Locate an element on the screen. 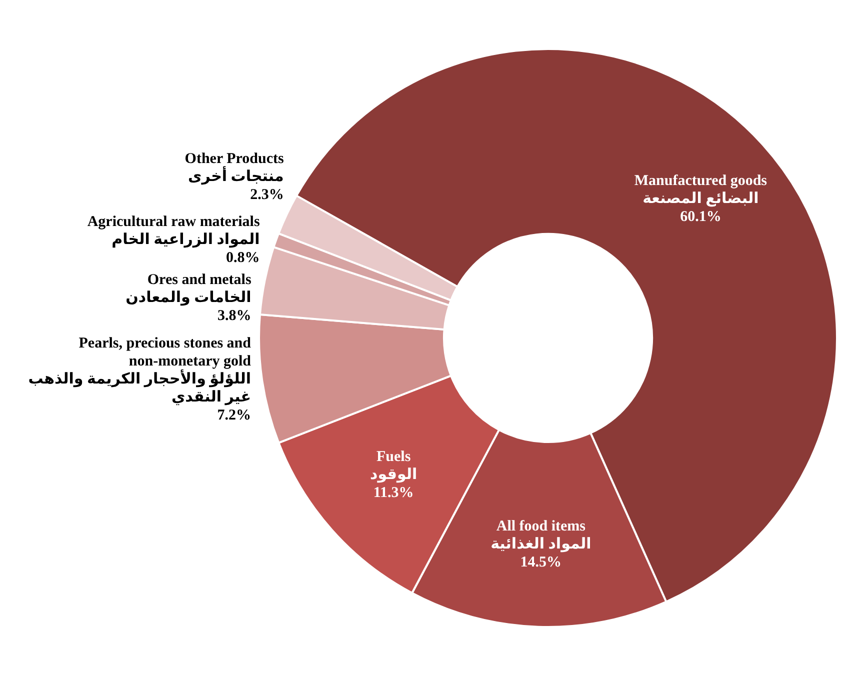 The image size is (867, 681). data-label: 3.8% is located at coordinates (235, 316).